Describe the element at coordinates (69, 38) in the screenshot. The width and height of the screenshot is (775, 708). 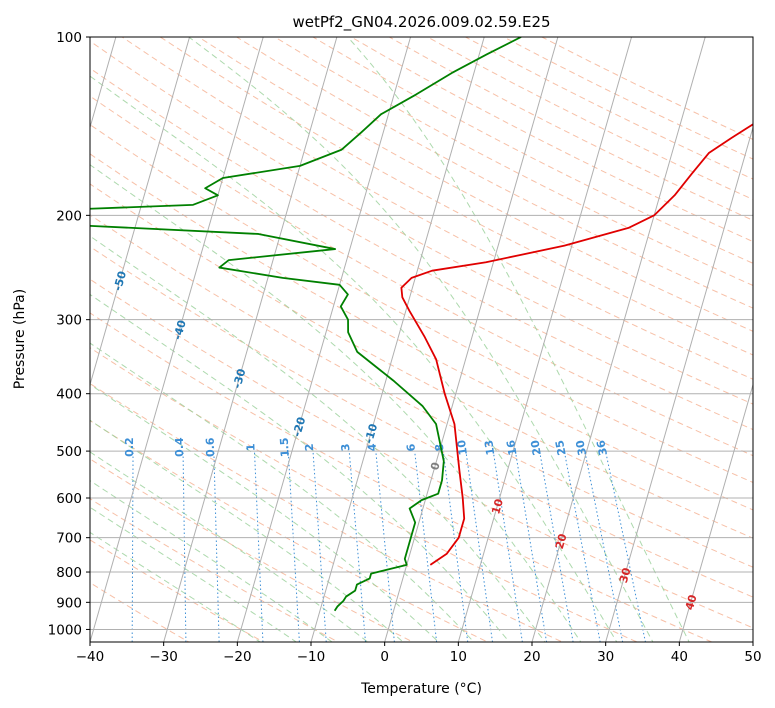
I see `y-tick-label: 100` at that location.